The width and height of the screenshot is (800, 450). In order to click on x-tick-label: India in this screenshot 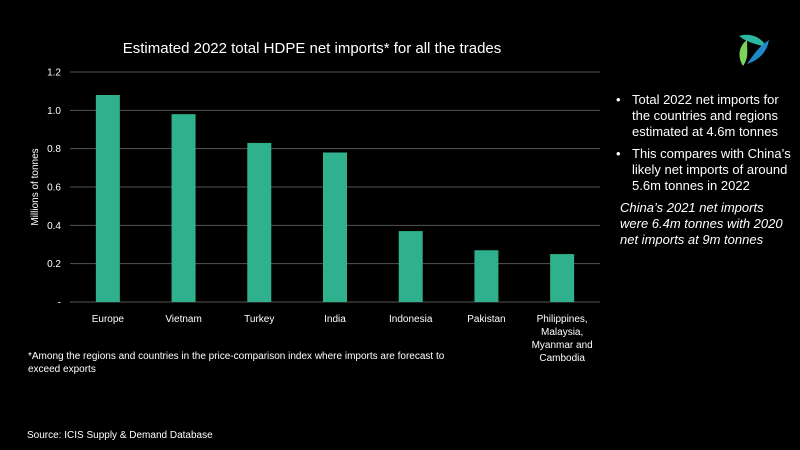, I will do `click(335, 319)`.